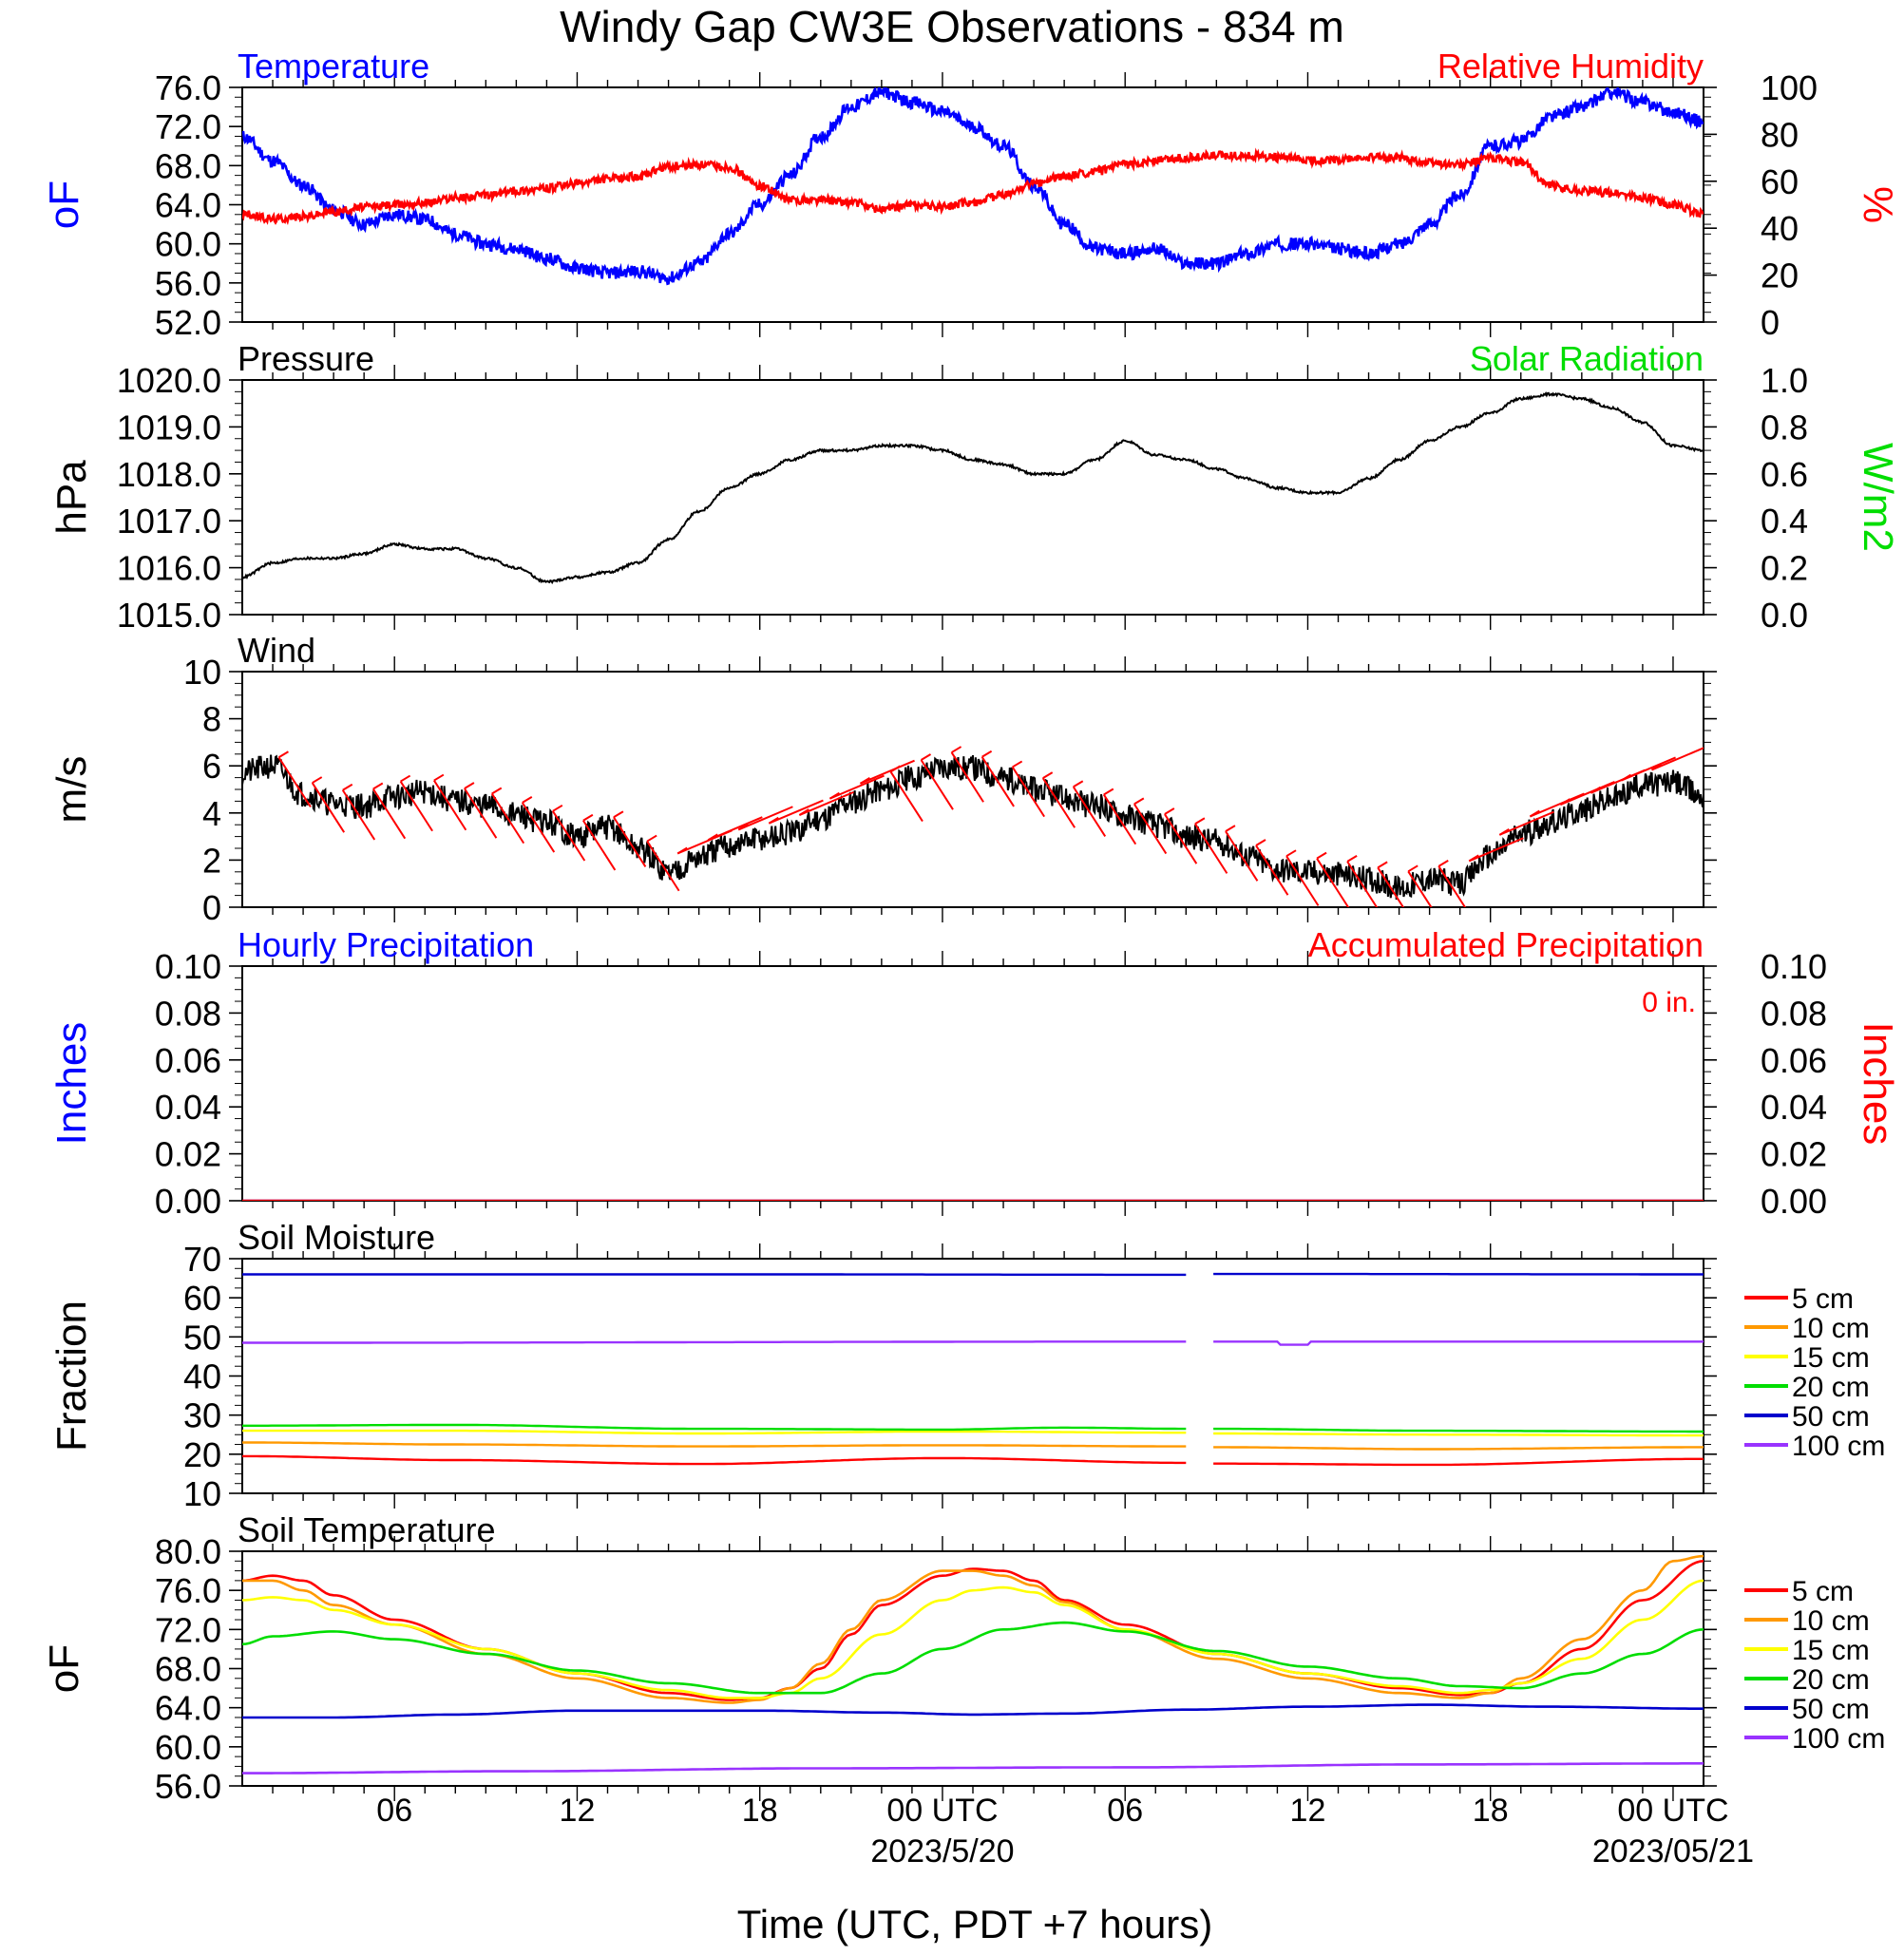 This screenshot has width=1904, height=1955. I want to click on panel-wind: 10 8 6 4 2 0 Wind m/s, so click(882, 779).